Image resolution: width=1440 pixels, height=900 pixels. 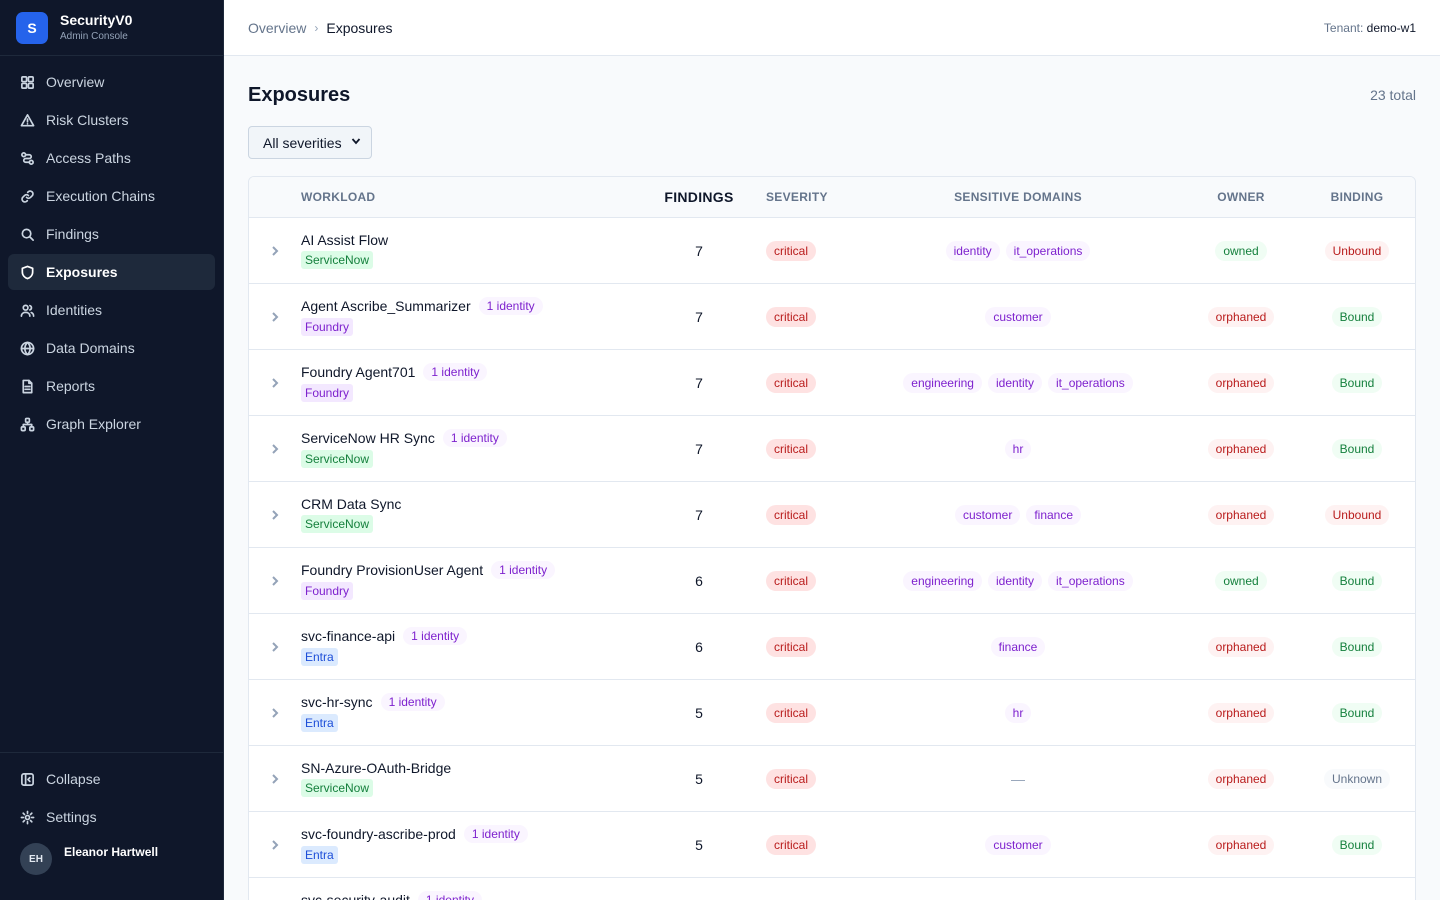 What do you see at coordinates (699, 197) in the screenshot?
I see `header-findings: FINDINGS` at bounding box center [699, 197].